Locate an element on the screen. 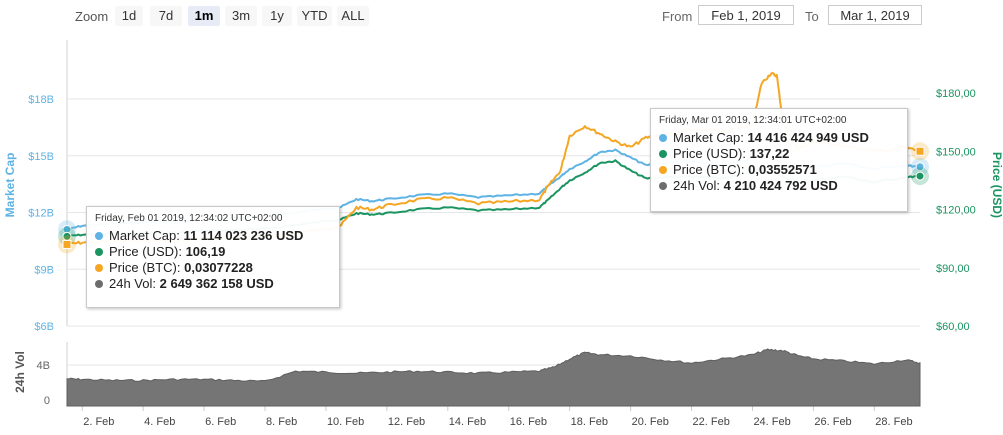 This screenshot has height=435, width=1003. from-date-input: Feb 1, 2019 is located at coordinates (746, 15).